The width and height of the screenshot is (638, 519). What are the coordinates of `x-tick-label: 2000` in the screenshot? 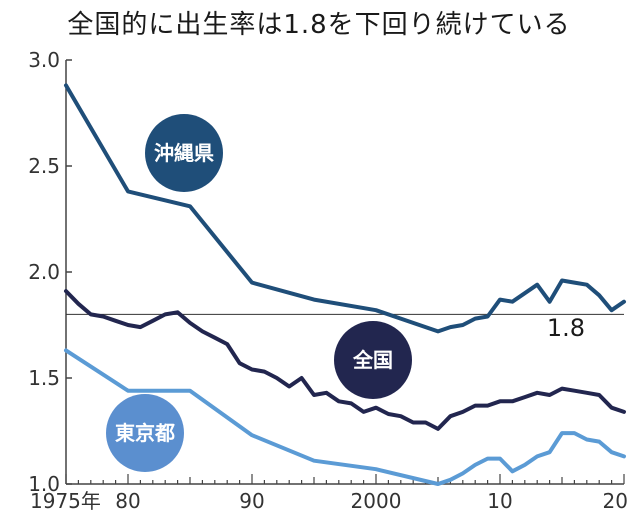 It's located at (376, 501).